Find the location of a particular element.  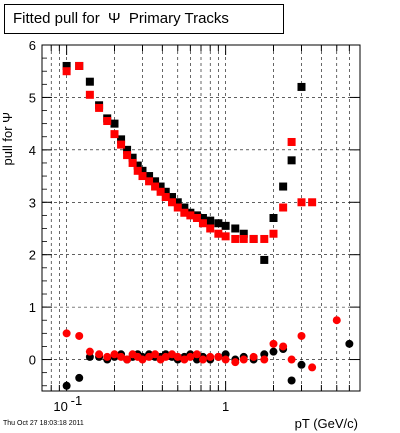

y-tick-label: 0 is located at coordinates (32, 360).